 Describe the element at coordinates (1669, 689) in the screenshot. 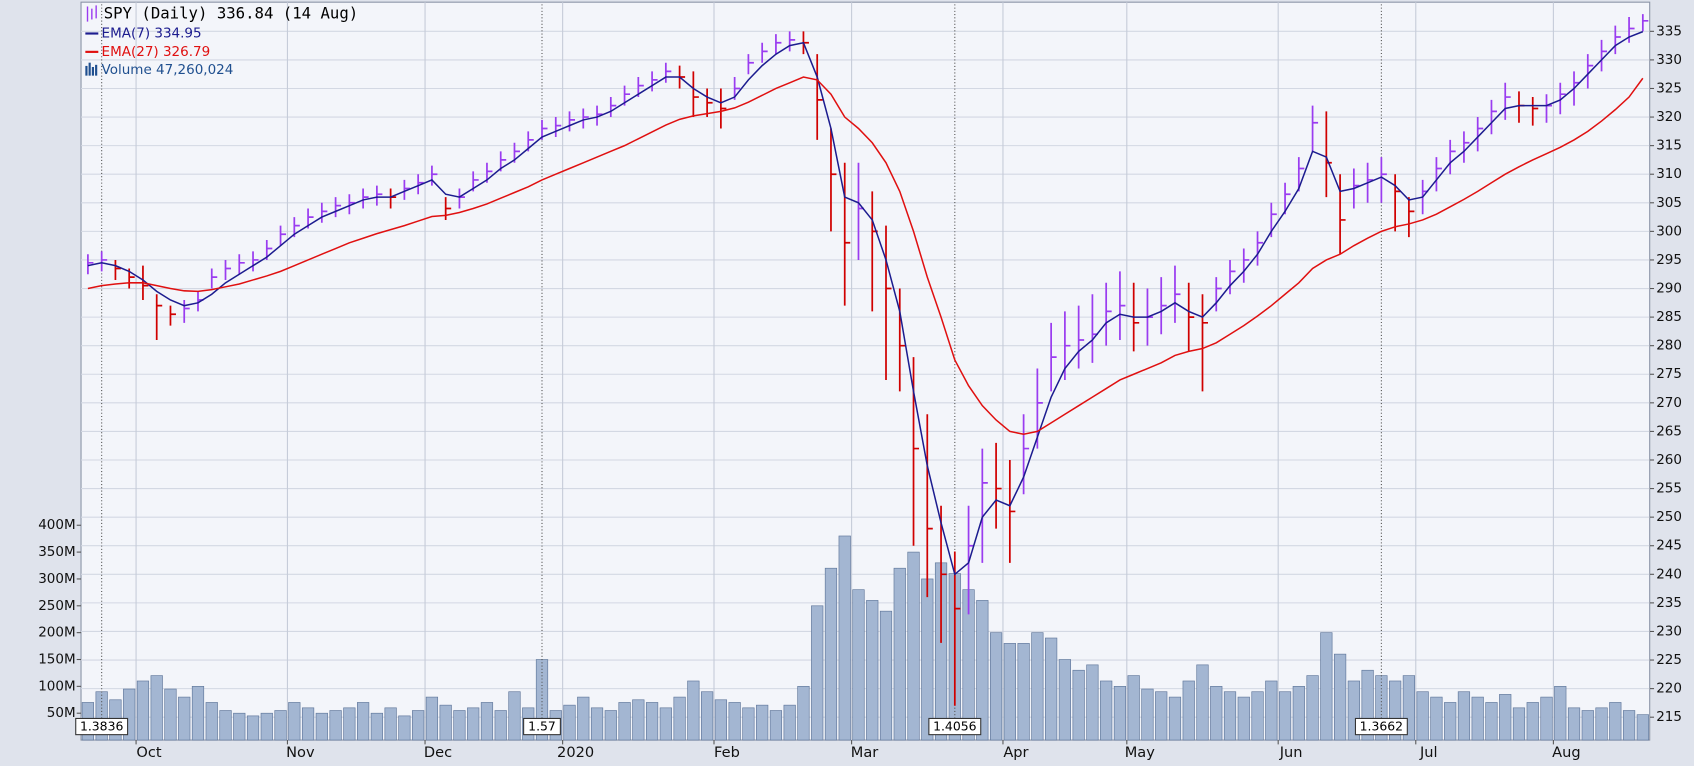

I see `y-tick-label: 220` at that location.